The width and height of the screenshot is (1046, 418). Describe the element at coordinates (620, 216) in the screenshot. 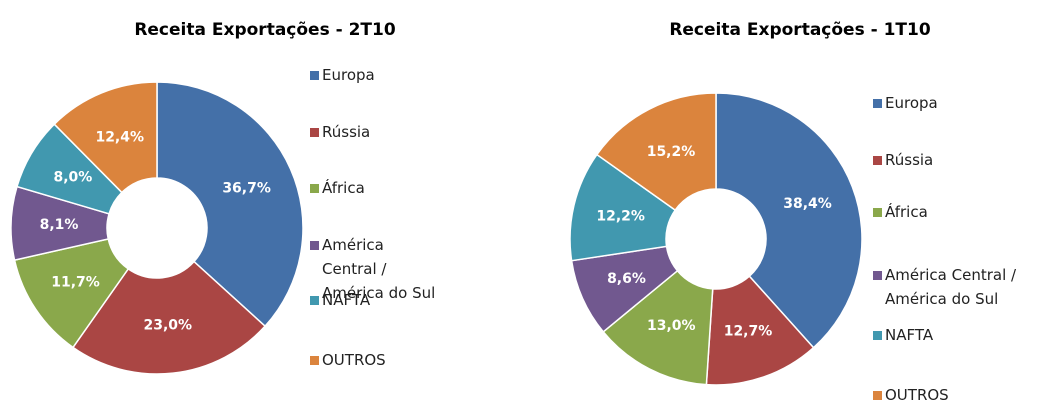

I see `data-label: 12,2%` at that location.